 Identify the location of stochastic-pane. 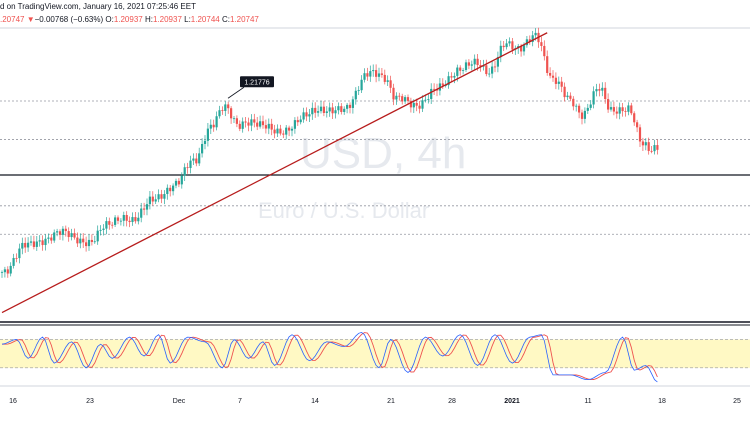
(375, 357).